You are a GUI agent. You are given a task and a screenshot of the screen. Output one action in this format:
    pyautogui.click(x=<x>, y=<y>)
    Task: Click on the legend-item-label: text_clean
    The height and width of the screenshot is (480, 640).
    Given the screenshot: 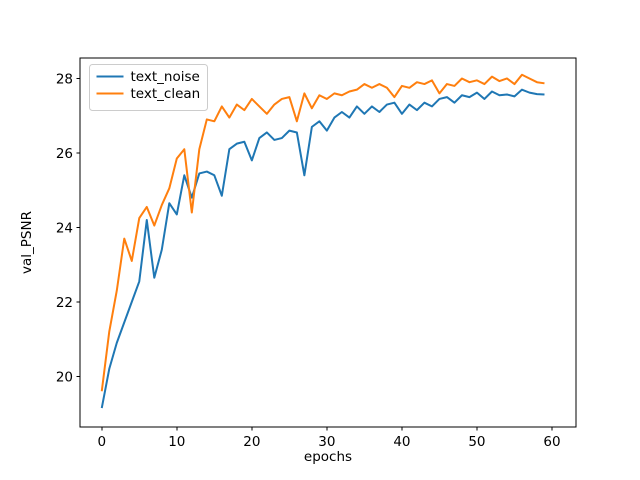 What is the action you would take?
    pyautogui.click(x=166, y=94)
    